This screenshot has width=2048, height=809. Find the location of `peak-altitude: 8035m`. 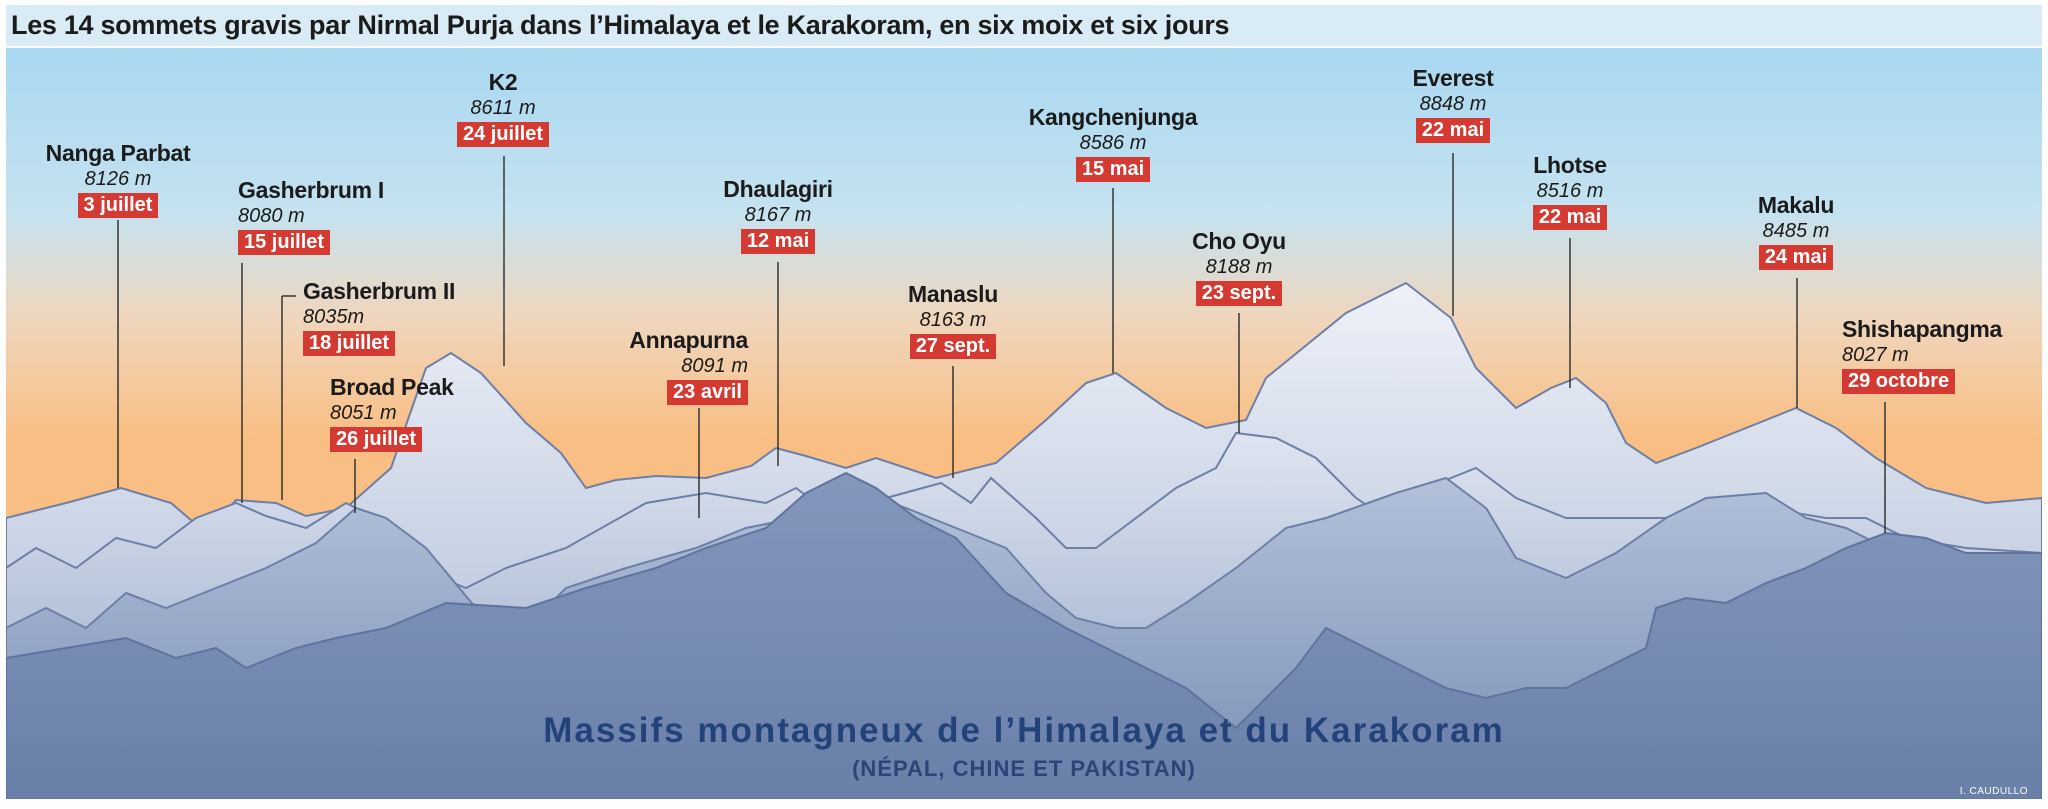

peak-altitude: 8035m is located at coordinates (334, 317).